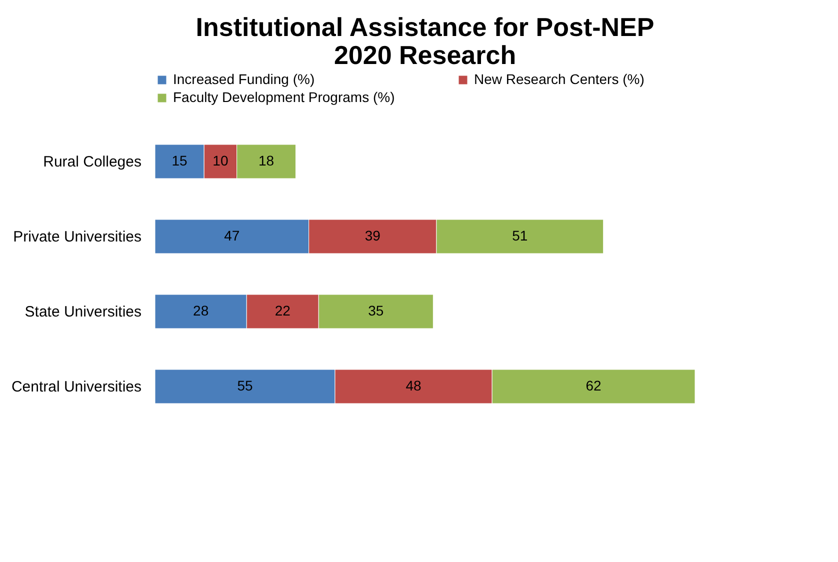  I want to click on data-label: 18, so click(266, 160).